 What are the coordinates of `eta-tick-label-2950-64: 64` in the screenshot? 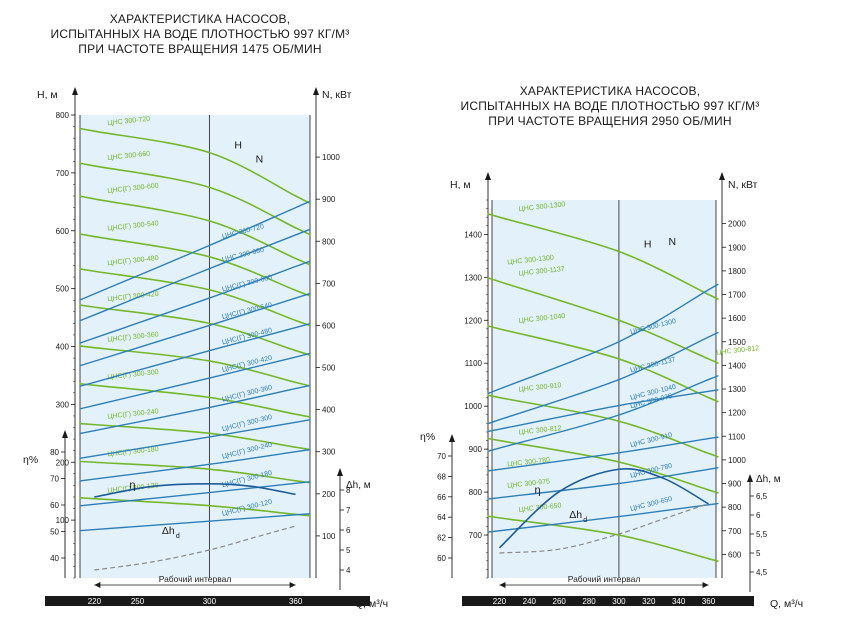 It's located at (441, 517).